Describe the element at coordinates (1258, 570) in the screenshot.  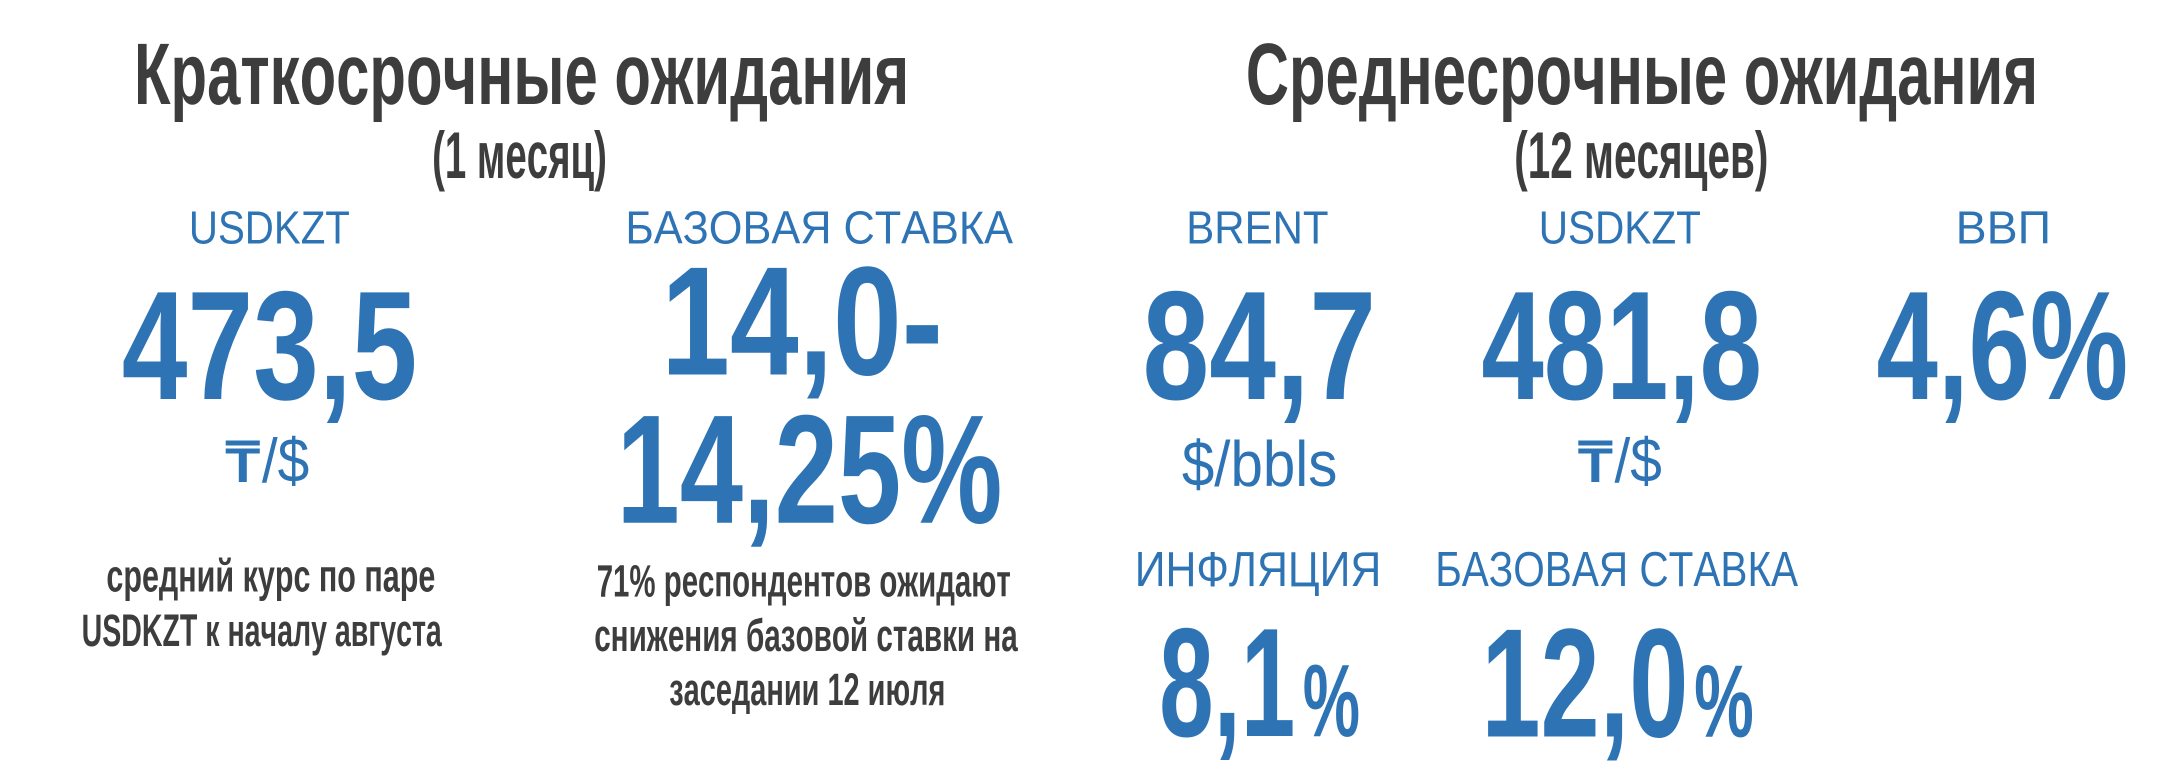
I see `svg-text: ИНФЛЯЦИЯ` at that location.